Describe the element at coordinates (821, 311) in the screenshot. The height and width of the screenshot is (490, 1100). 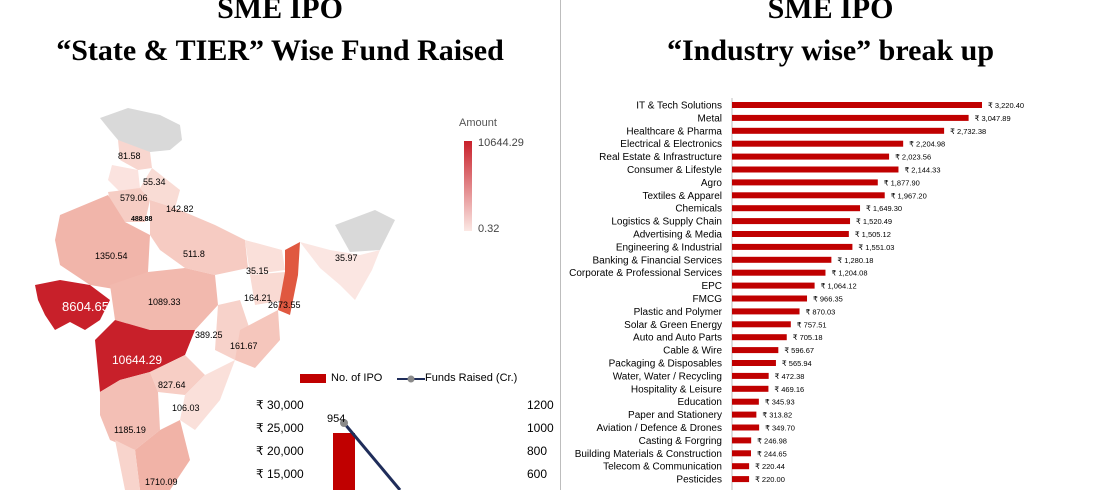
I see `data-label: ₹ 870.03` at that location.